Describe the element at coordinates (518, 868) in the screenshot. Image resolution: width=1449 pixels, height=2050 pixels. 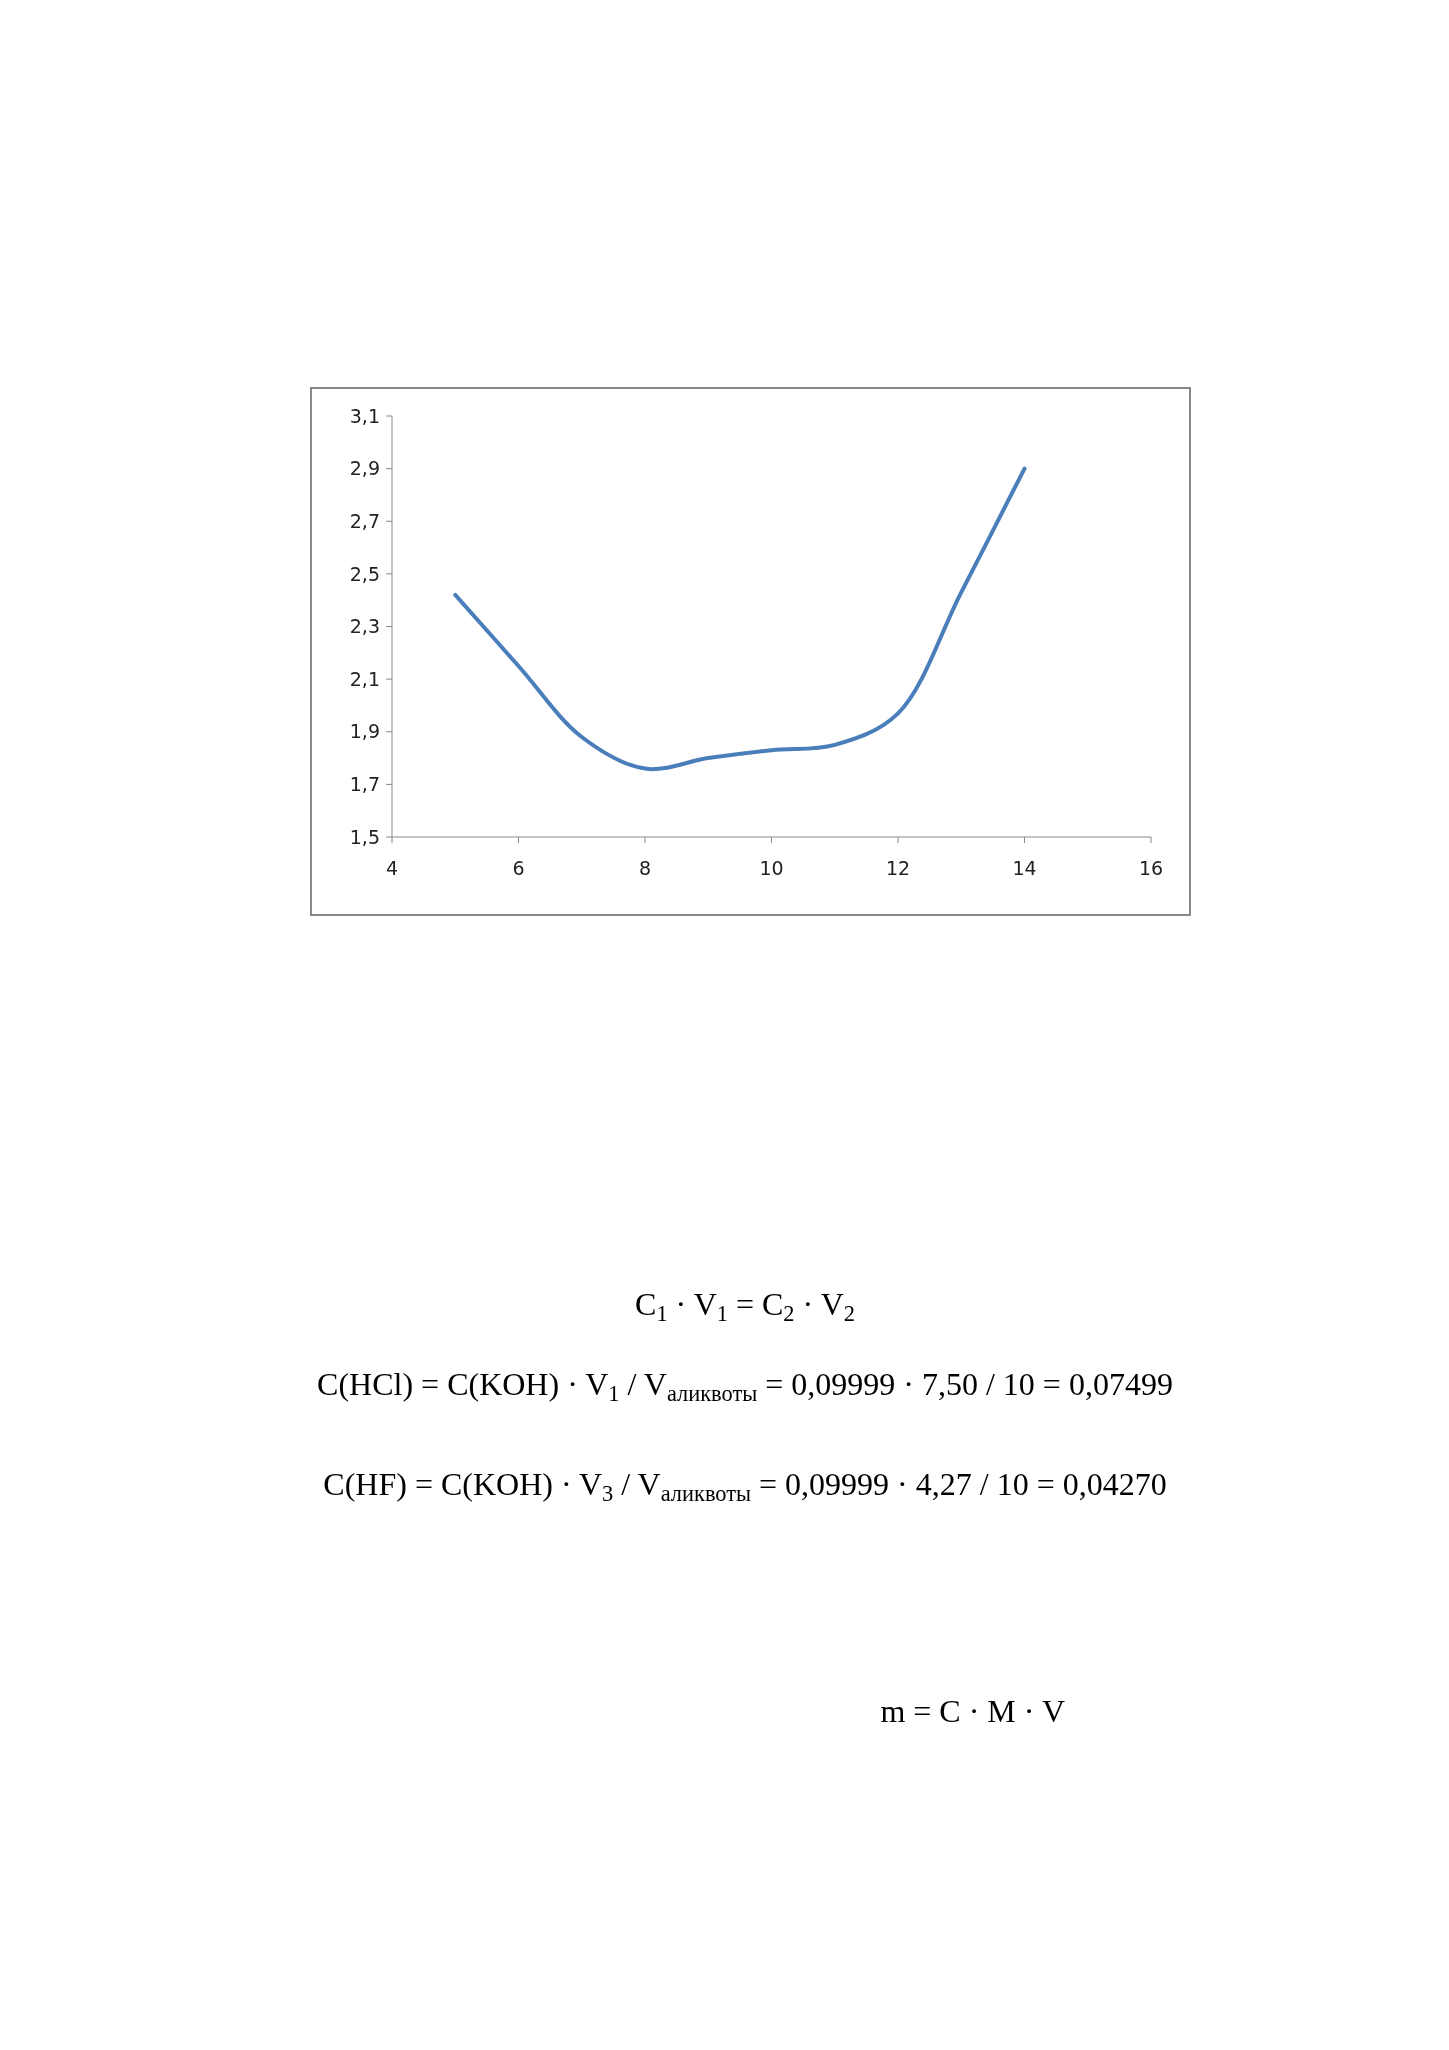
I see `x-tick-label: 6` at that location.